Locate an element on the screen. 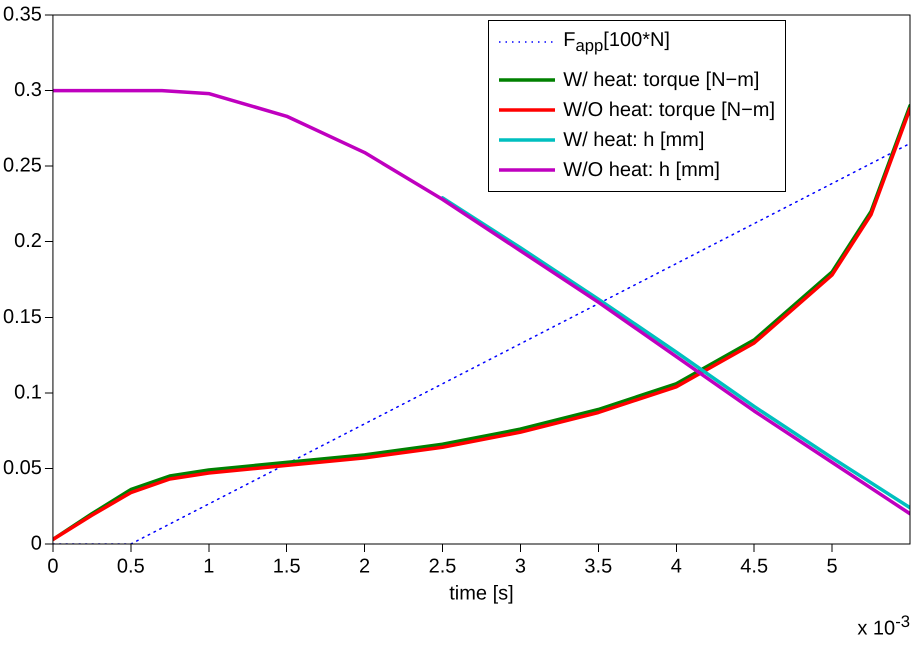 The image size is (916, 650). y-tick-label: 0.25 is located at coordinates (22, 165).